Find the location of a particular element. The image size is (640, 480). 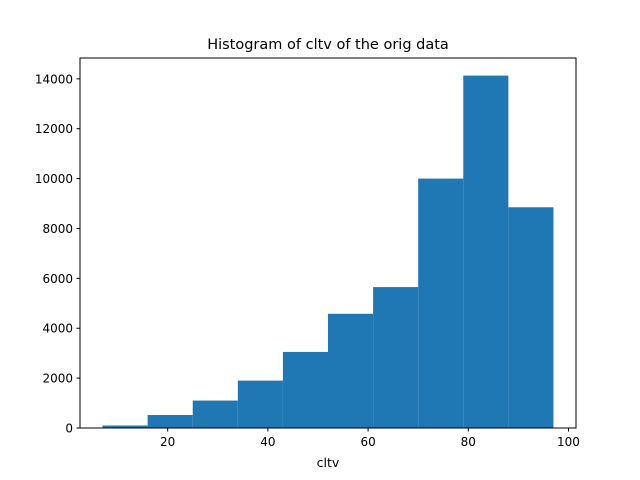

y-tick-label: 8000 is located at coordinates (57, 229).